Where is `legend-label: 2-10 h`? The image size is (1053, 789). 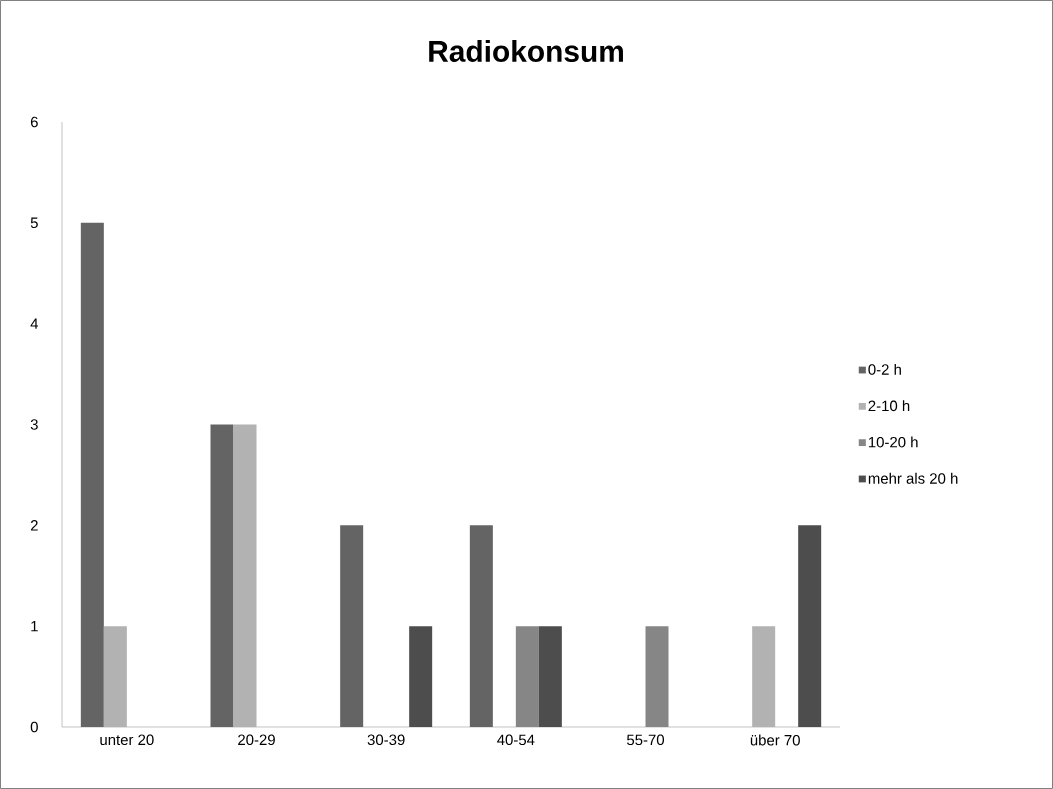
legend-label: 2-10 h is located at coordinates (889, 406).